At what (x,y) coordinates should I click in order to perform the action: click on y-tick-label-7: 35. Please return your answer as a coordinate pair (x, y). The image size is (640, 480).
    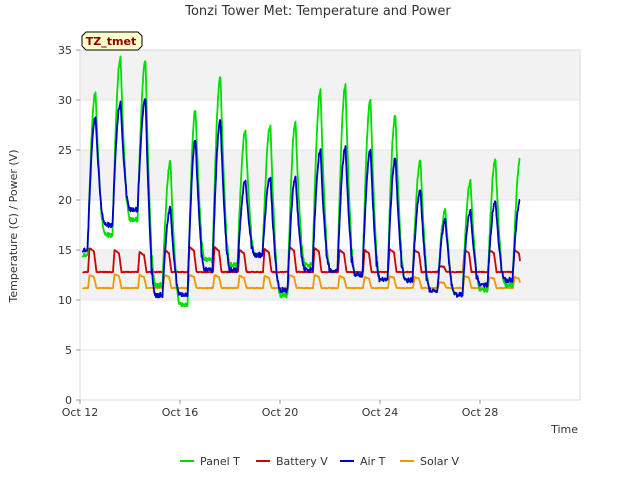
    Looking at the image, I should click on (65, 50).